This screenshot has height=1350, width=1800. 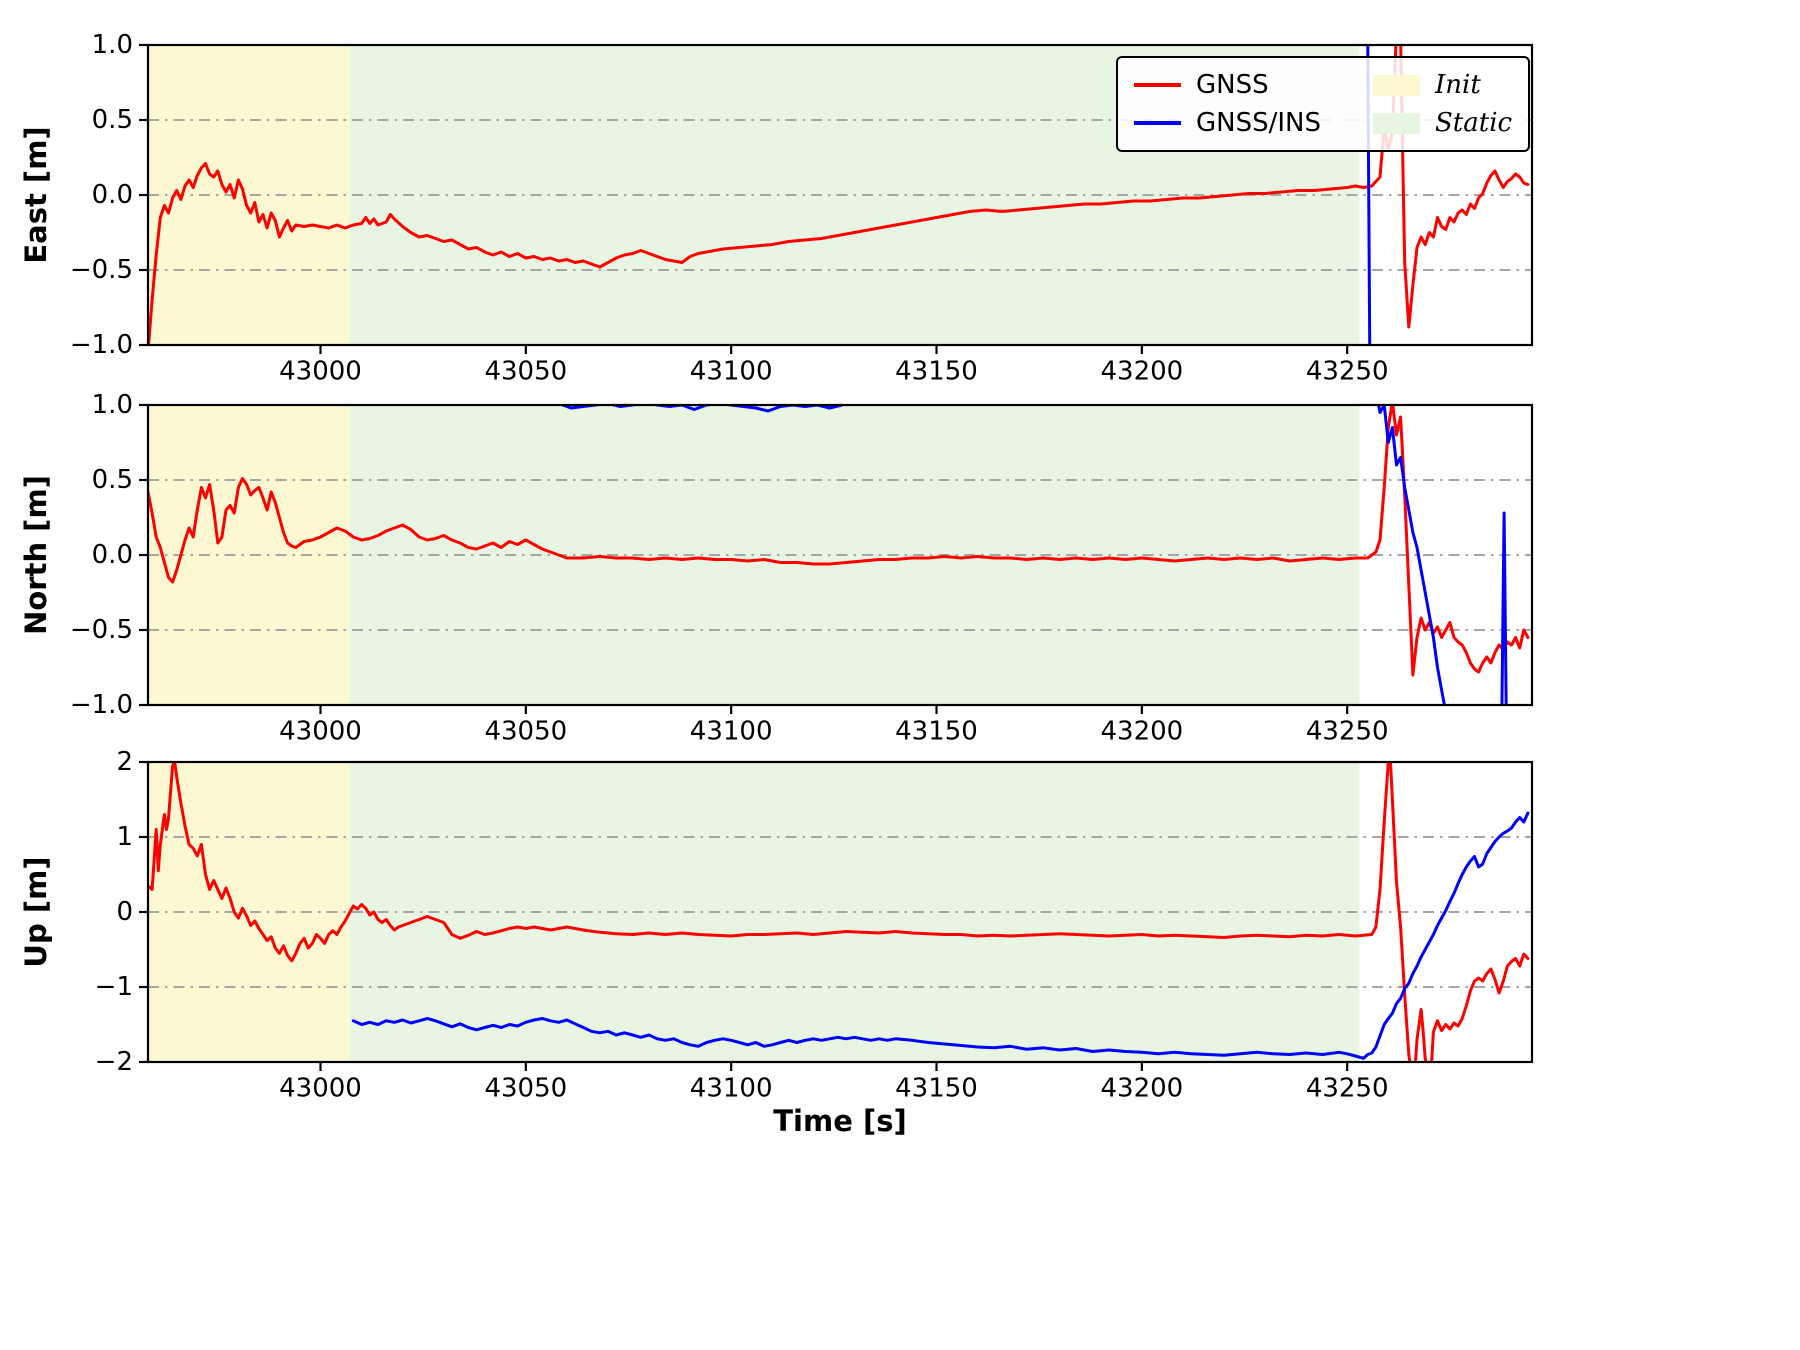 I want to click on legend-label-init: Init, so click(x=1458, y=85).